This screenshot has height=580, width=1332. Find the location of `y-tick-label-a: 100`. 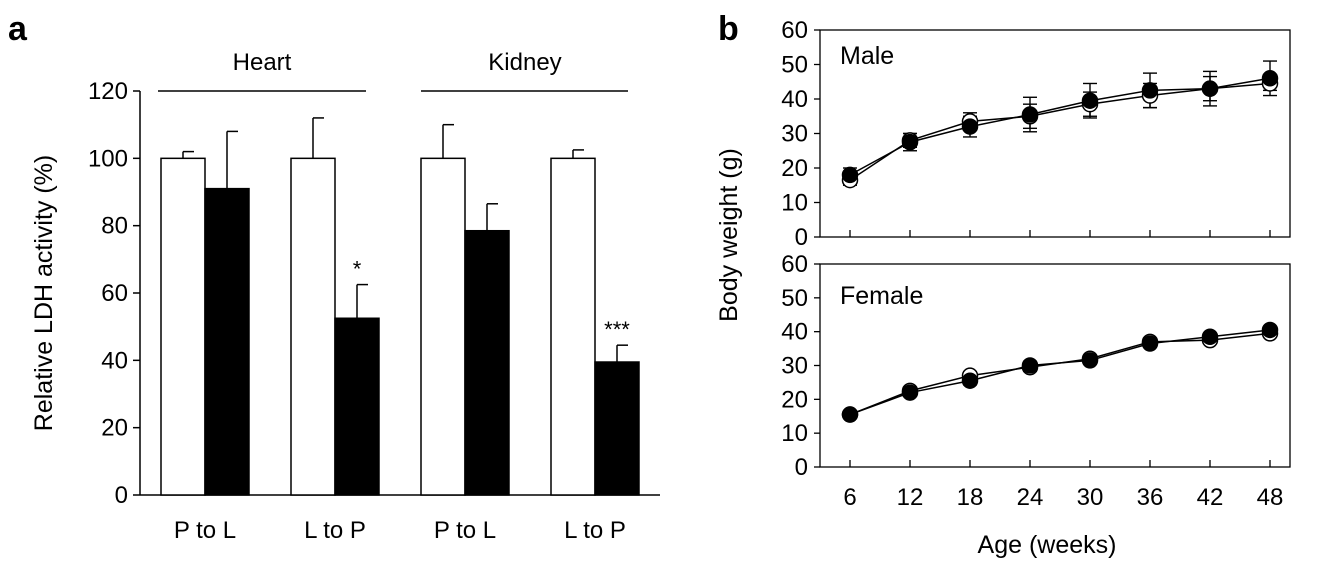

y-tick-label-a: 100 is located at coordinates (108, 158).